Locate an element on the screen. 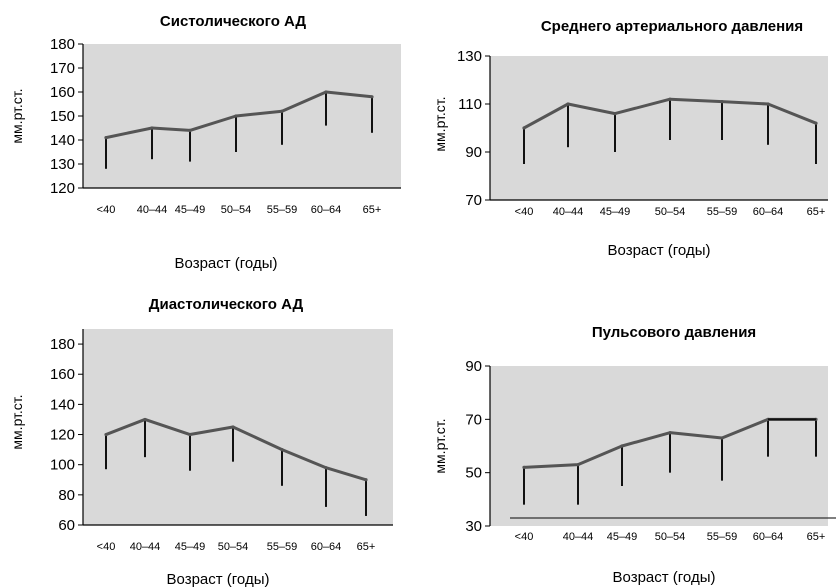 The width and height of the screenshot is (836, 587). y-tick-label: 50 is located at coordinates (473, 473).